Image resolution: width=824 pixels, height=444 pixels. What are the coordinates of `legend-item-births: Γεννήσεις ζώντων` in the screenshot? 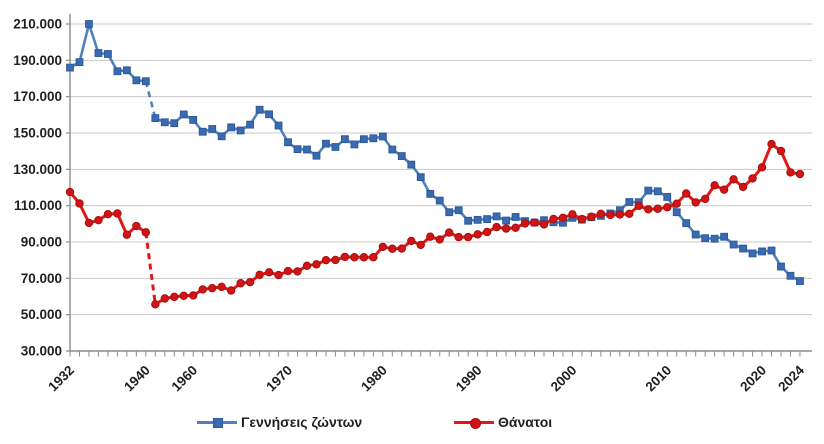 It's located at (279, 422).